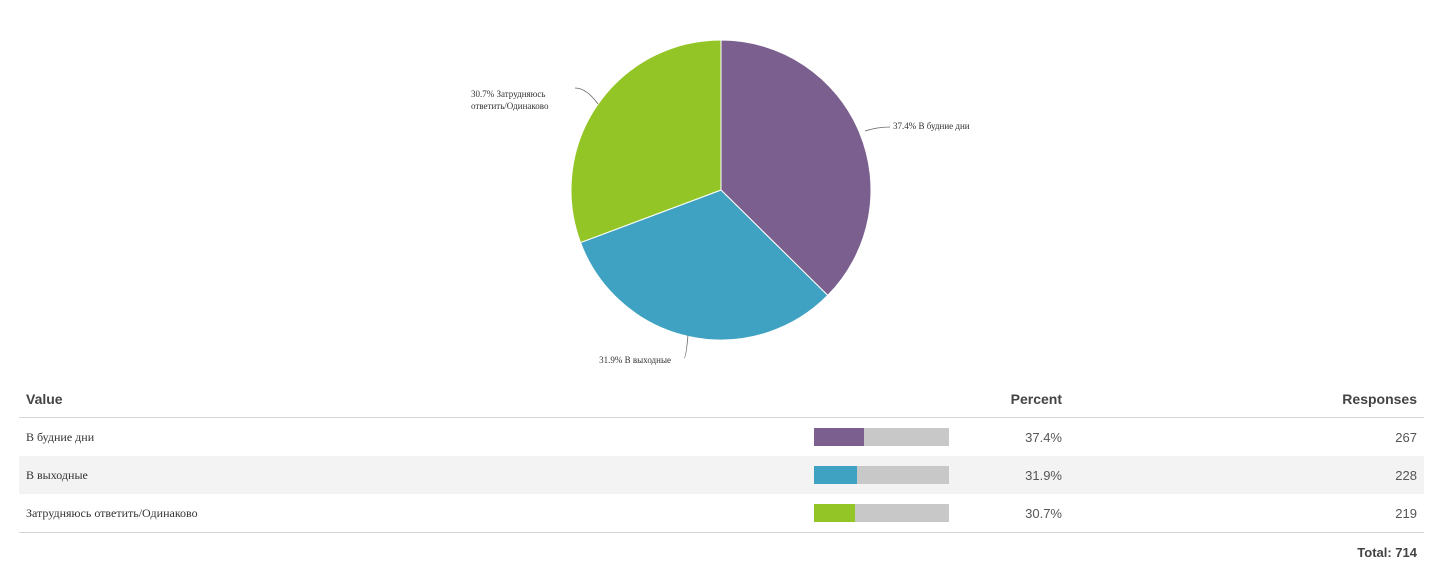 Image resolution: width=1441 pixels, height=571 pixels. I want to click on row-percent: 30.7%, so click(1013, 513).